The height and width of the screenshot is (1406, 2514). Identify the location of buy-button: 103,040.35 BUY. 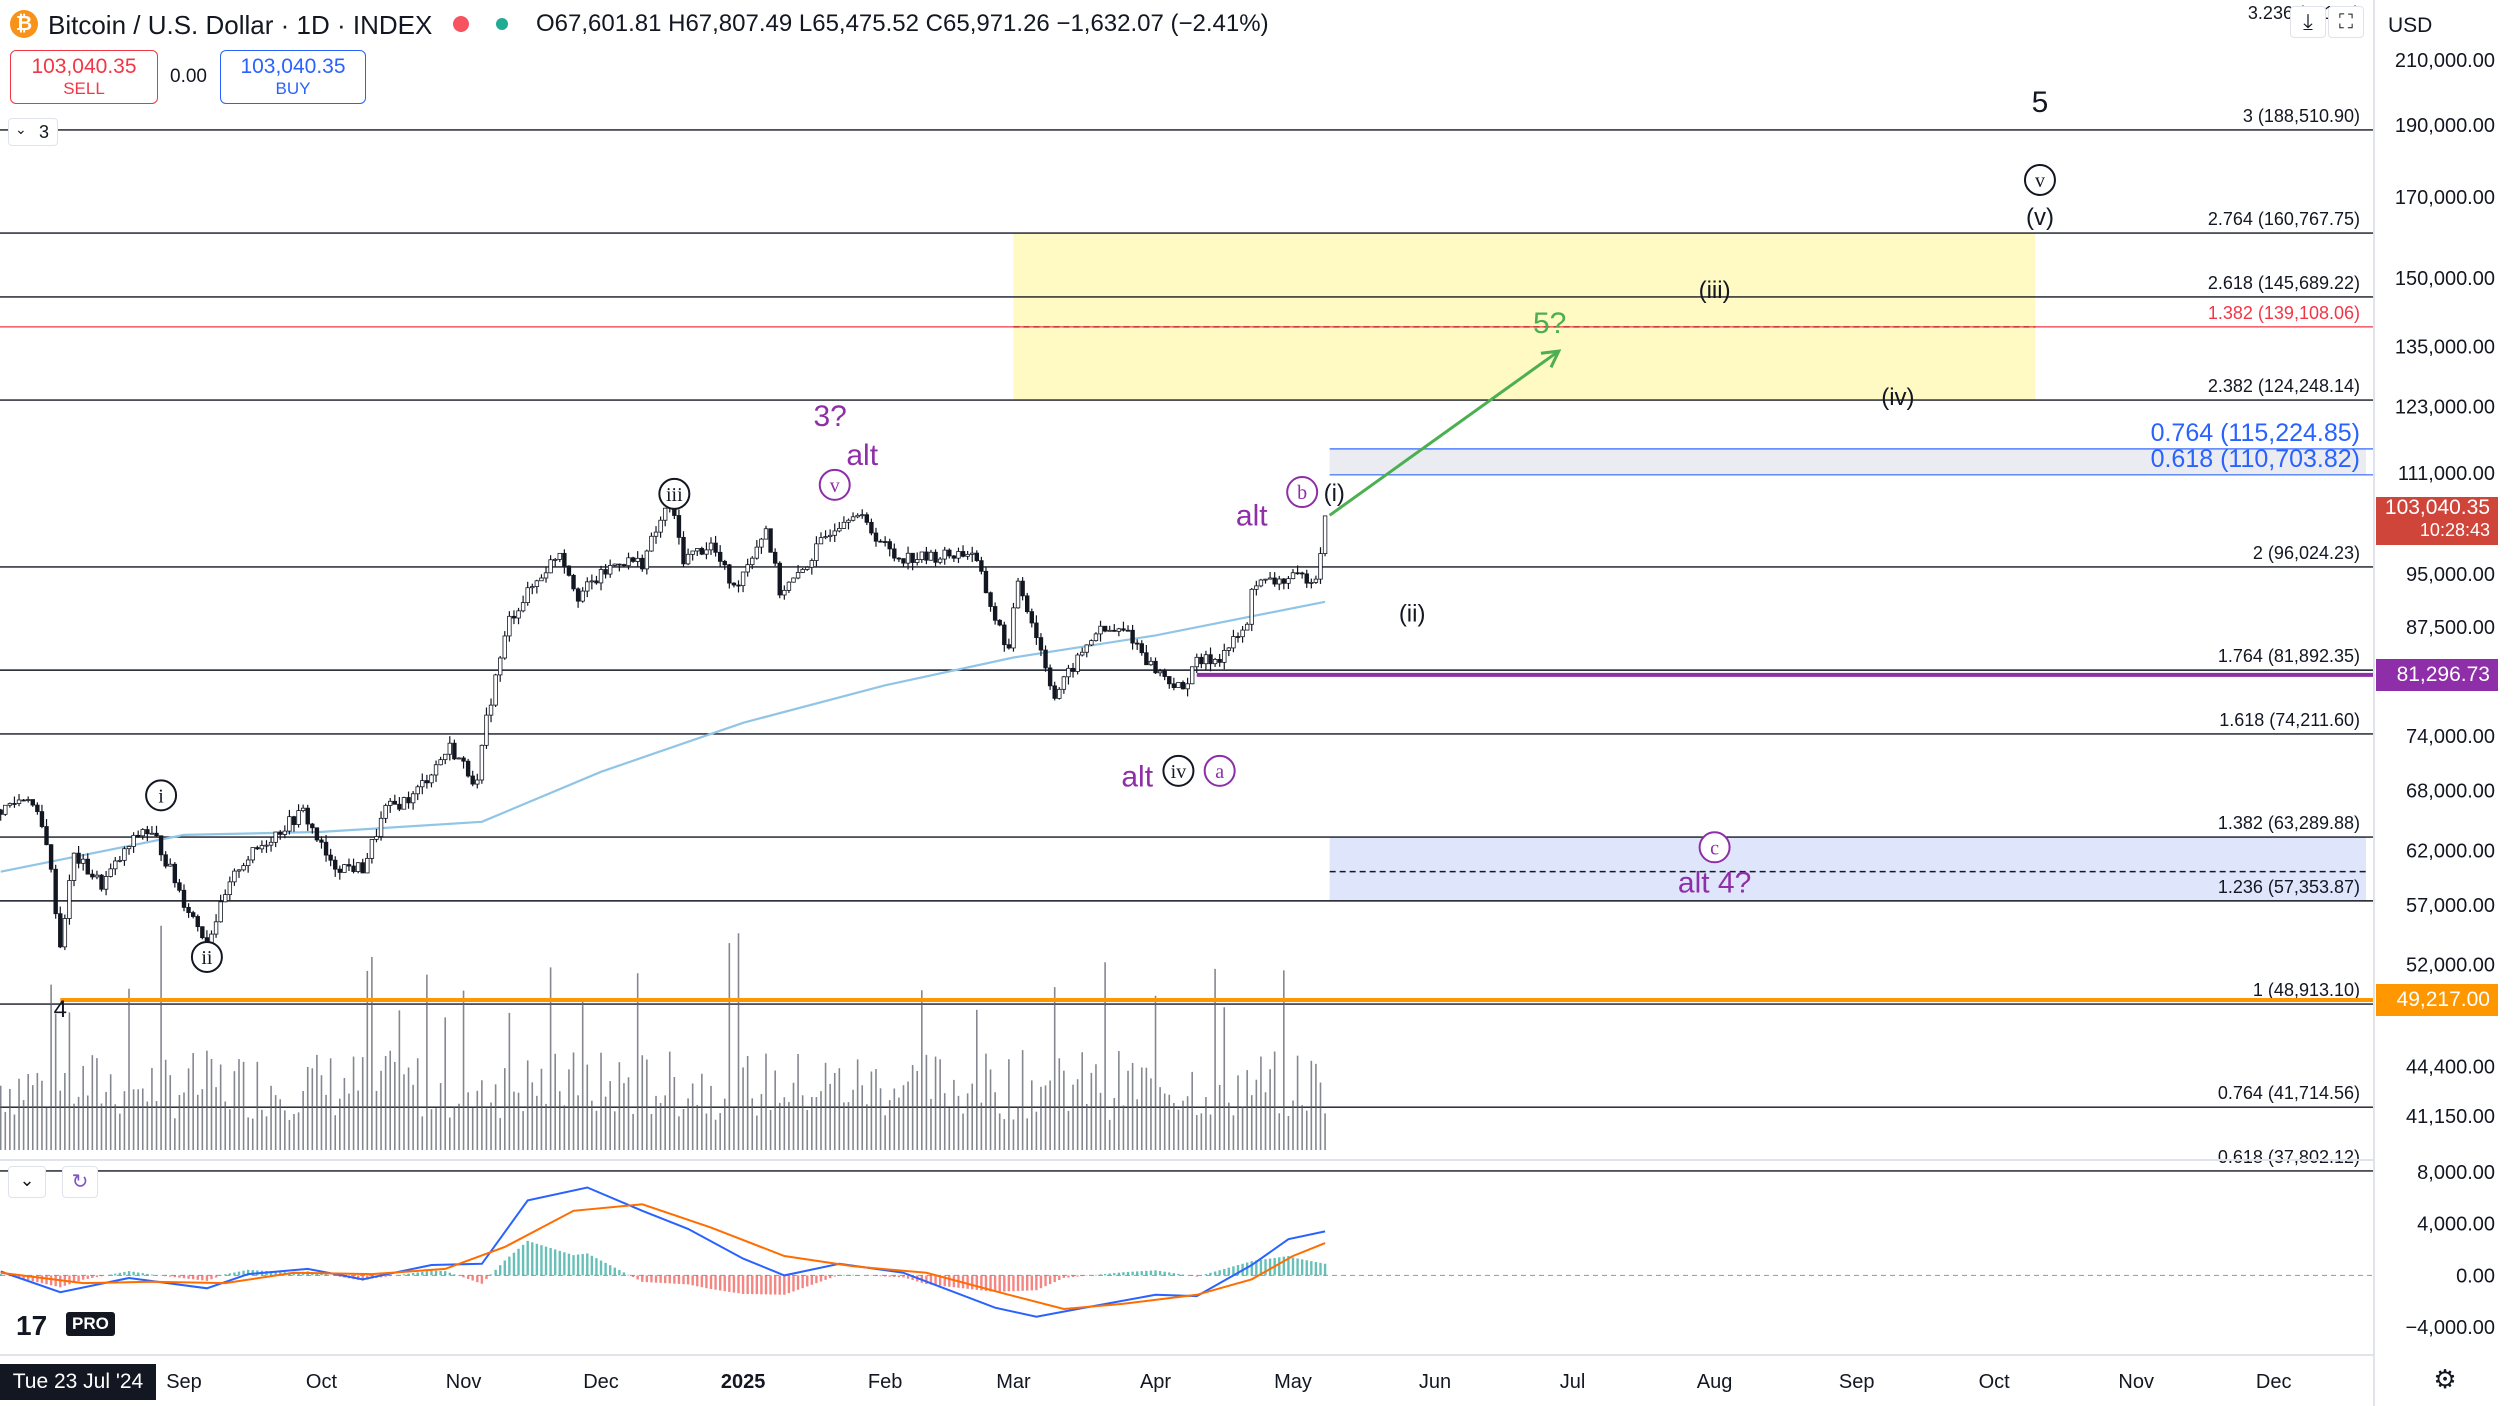
(293, 77).